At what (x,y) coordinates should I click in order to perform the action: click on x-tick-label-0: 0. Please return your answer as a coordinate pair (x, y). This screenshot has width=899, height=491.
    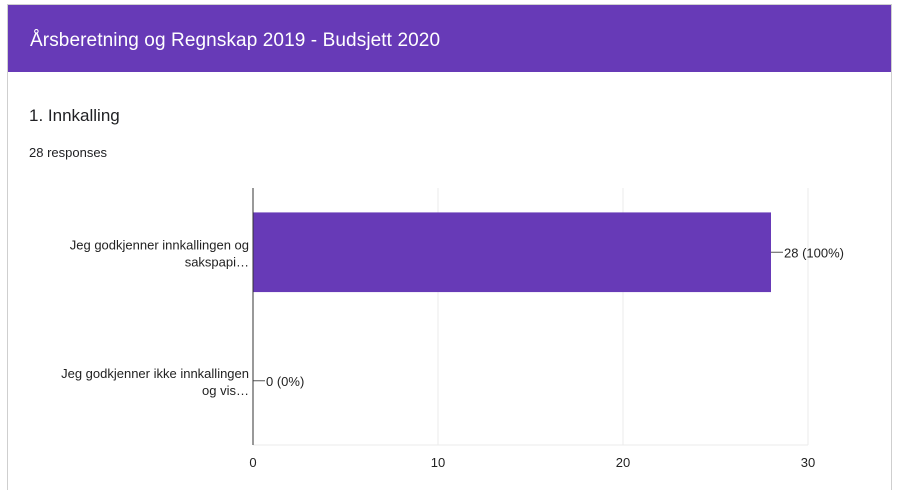
    Looking at the image, I should click on (252, 462).